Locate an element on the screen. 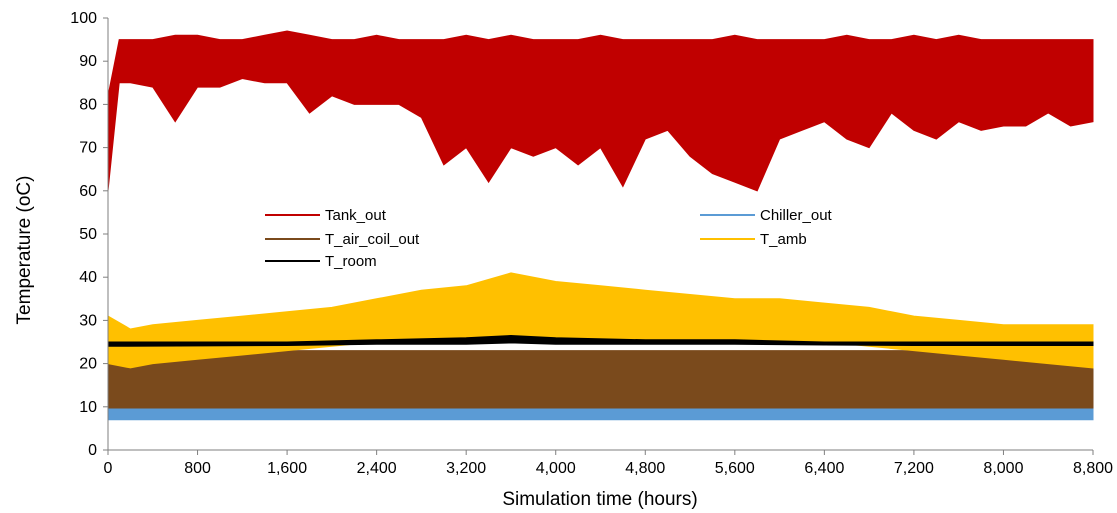 Image resolution: width=1117 pixels, height=513 pixels. y-tick-label: 70 is located at coordinates (88, 148).